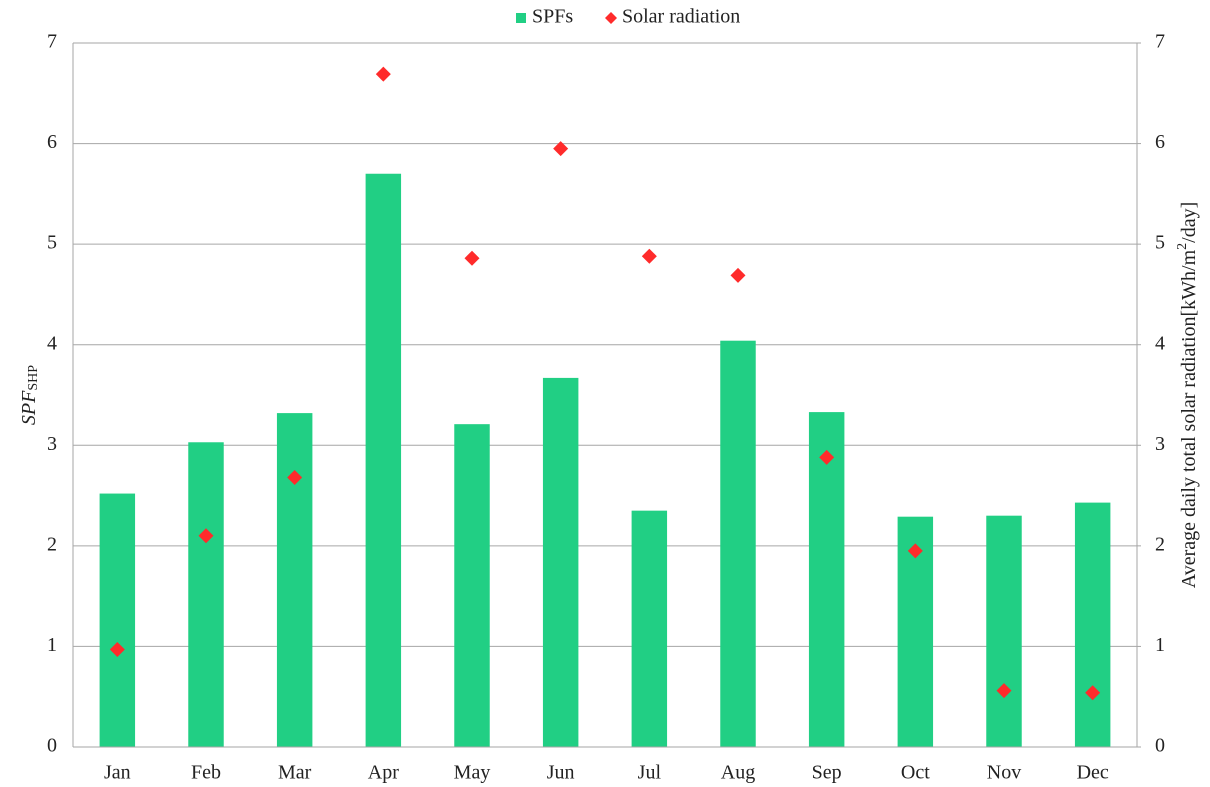  What do you see at coordinates (52, 544) in the screenshot?
I see `y-tick-label: 2` at bounding box center [52, 544].